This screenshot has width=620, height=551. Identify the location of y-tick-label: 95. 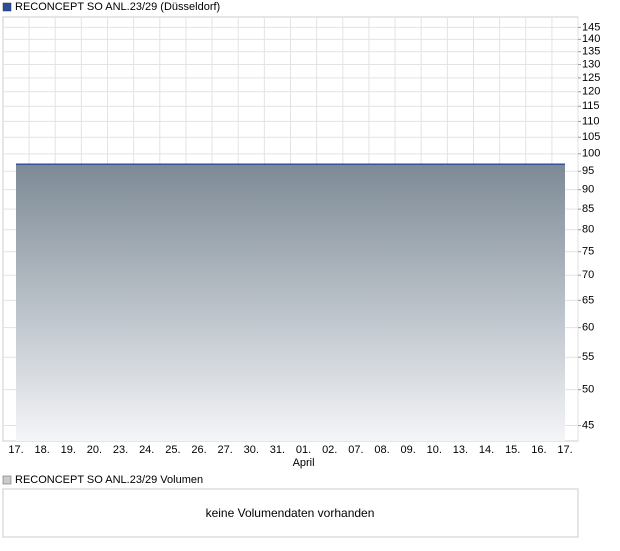
(588, 171).